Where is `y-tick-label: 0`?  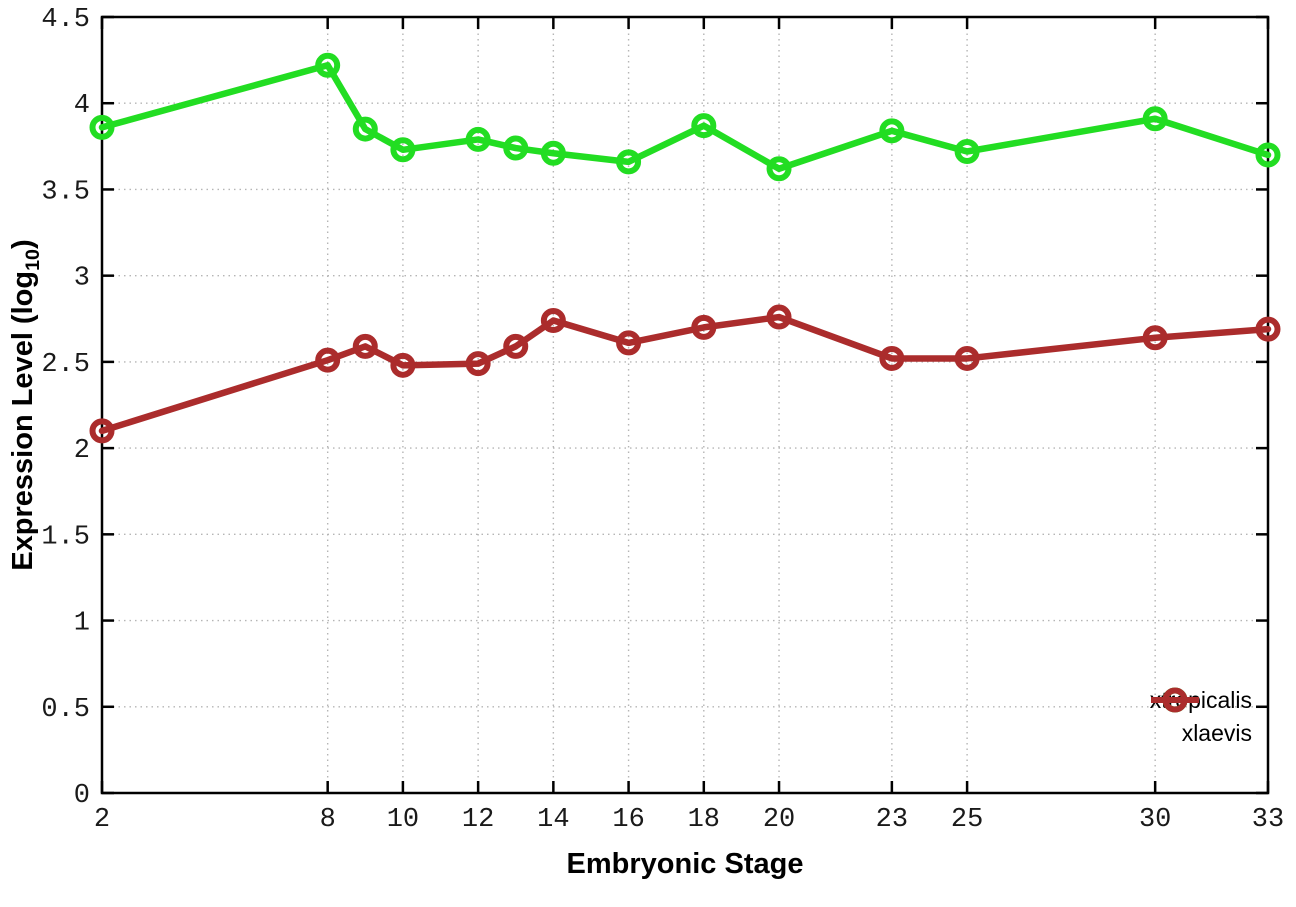 y-tick-label: 0 is located at coordinates (82, 796).